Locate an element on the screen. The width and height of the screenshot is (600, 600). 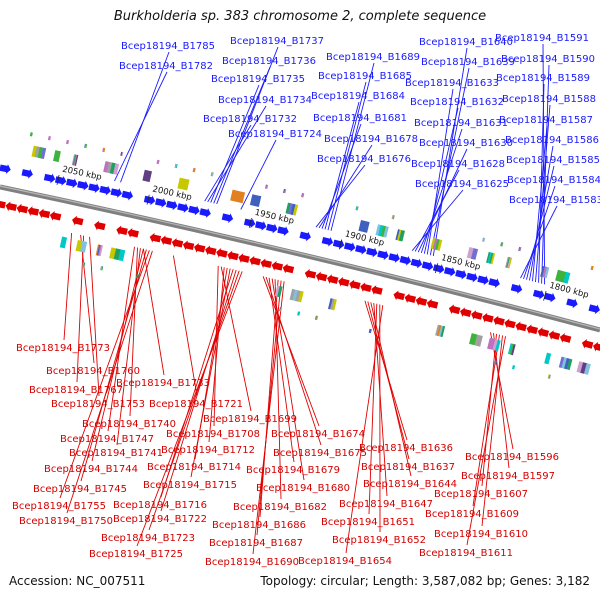
top-gene-label: Bcep18194_B1685 is located at coordinates (365, 76).